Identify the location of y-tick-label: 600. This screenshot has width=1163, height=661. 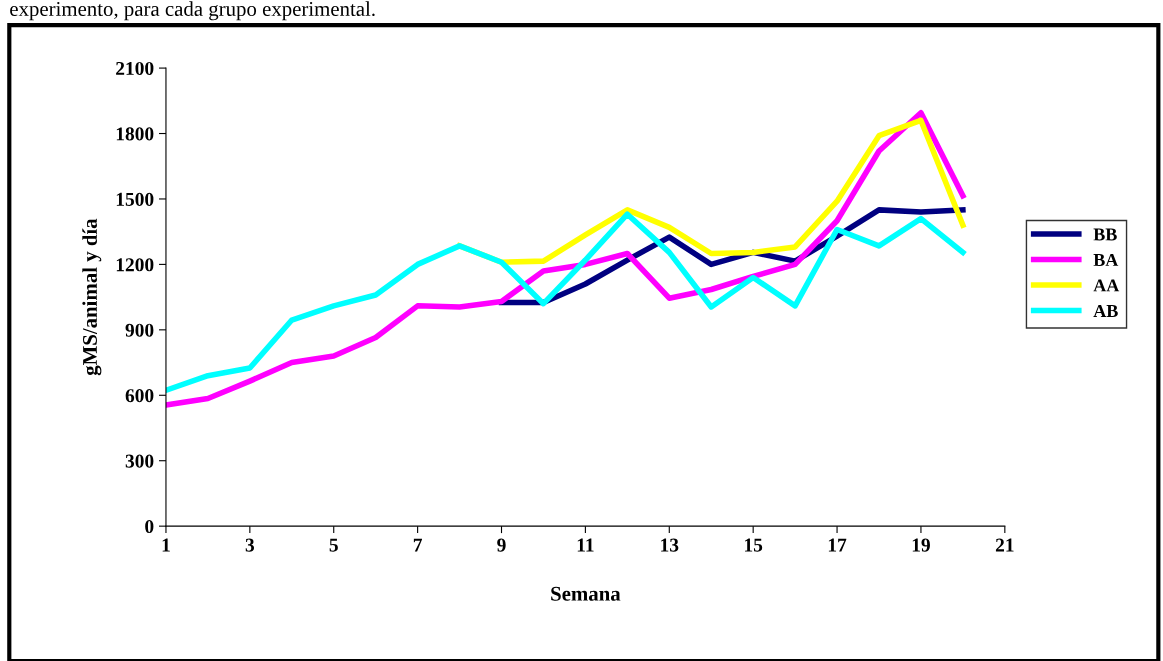
(139, 396).